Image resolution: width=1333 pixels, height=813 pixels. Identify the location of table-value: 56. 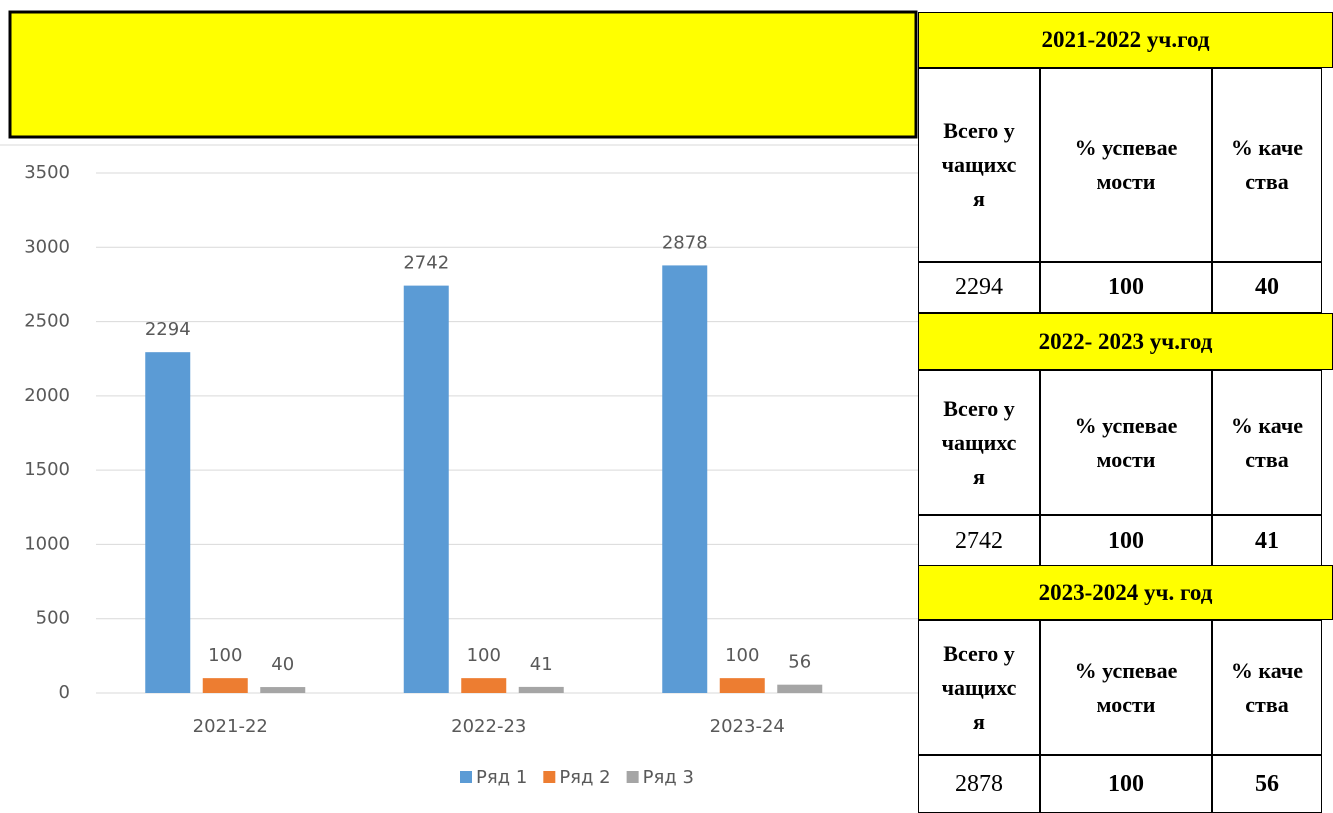
(1267, 784).